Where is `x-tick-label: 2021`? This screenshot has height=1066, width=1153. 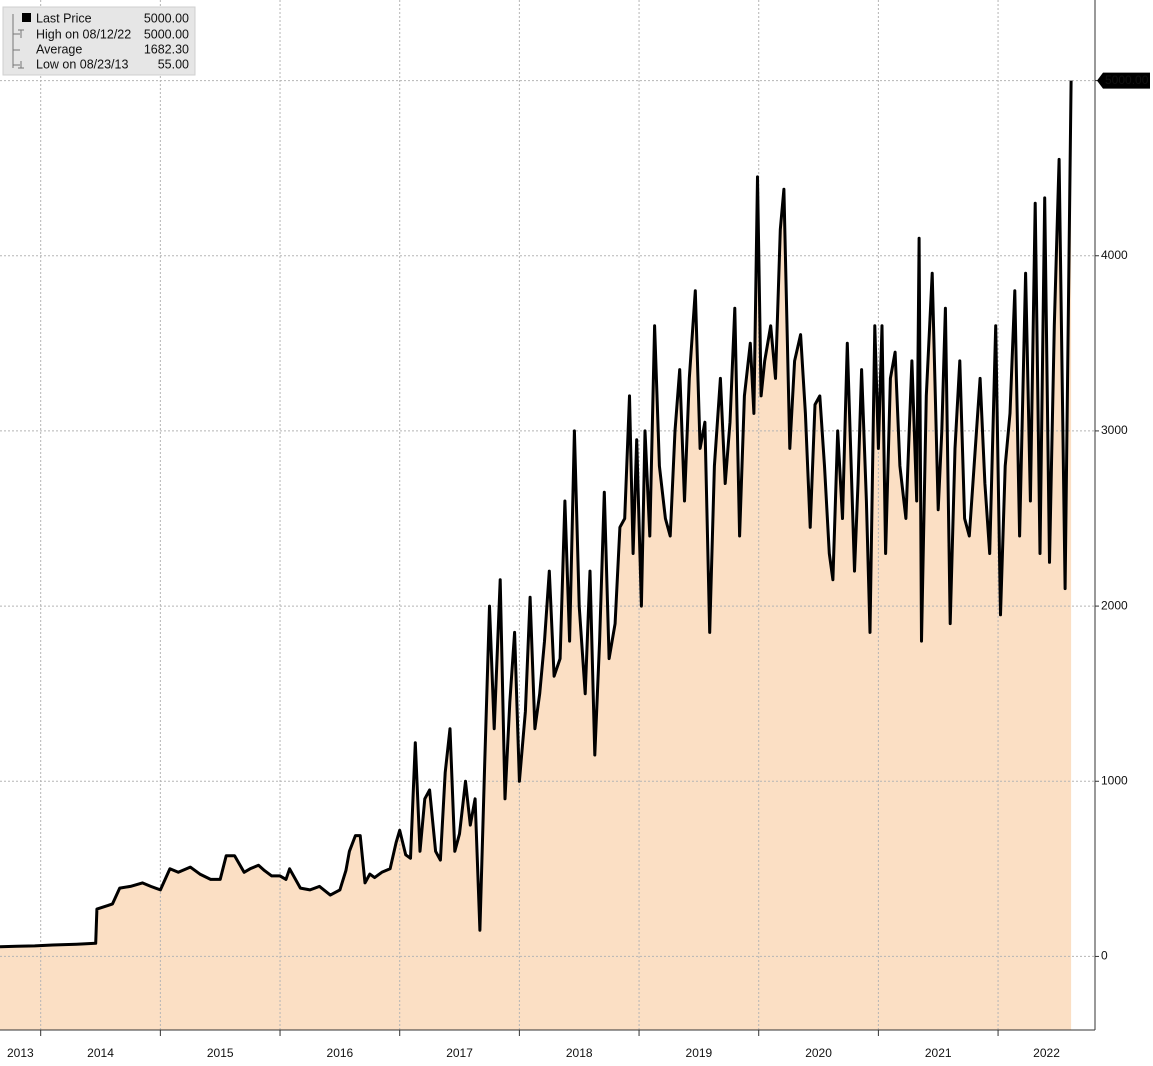
x-tick-label: 2021 is located at coordinates (938, 1053).